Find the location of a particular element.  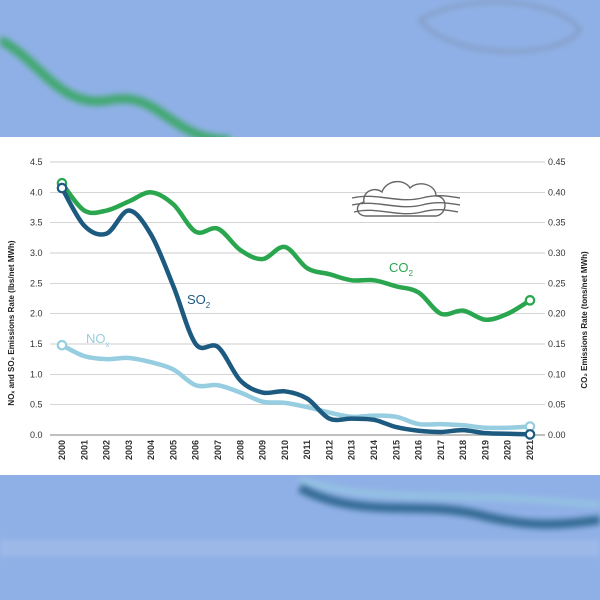

x-tick-label: 2011 is located at coordinates (307, 450).